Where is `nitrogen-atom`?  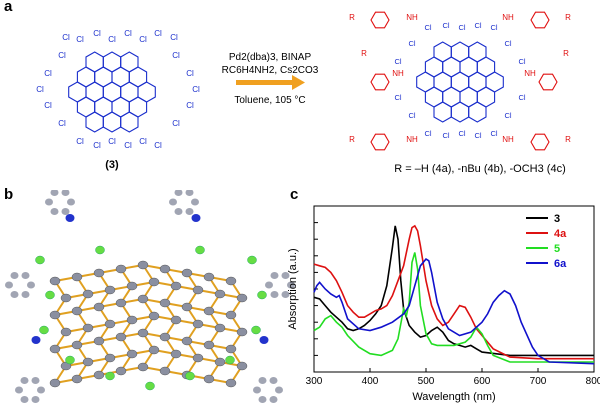 nitrogen-atom is located at coordinates (36, 340).